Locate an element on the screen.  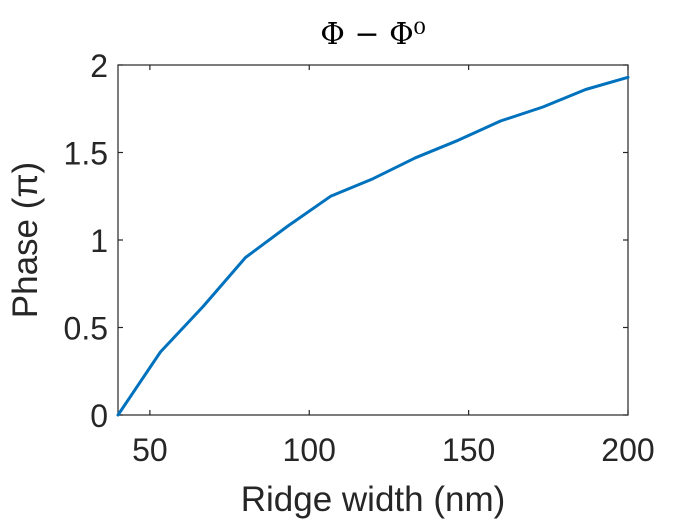
x-tick-label: 150 is located at coordinates (468, 450).